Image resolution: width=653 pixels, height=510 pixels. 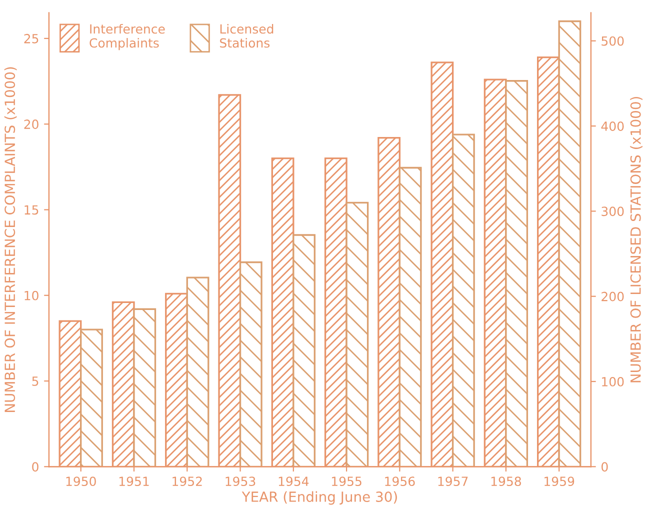 What do you see at coordinates (293, 481) in the screenshot?
I see `x-tick-label: 1954` at bounding box center [293, 481].